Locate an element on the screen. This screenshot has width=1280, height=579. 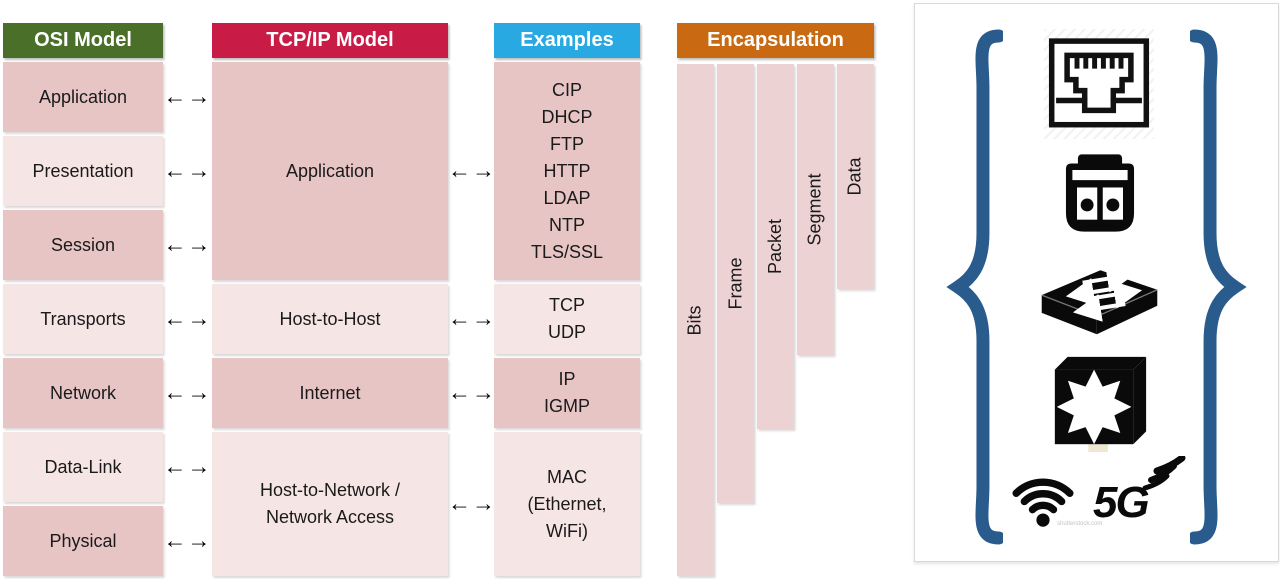
encapsulation-bar-data: Data is located at coordinates (855, 176).